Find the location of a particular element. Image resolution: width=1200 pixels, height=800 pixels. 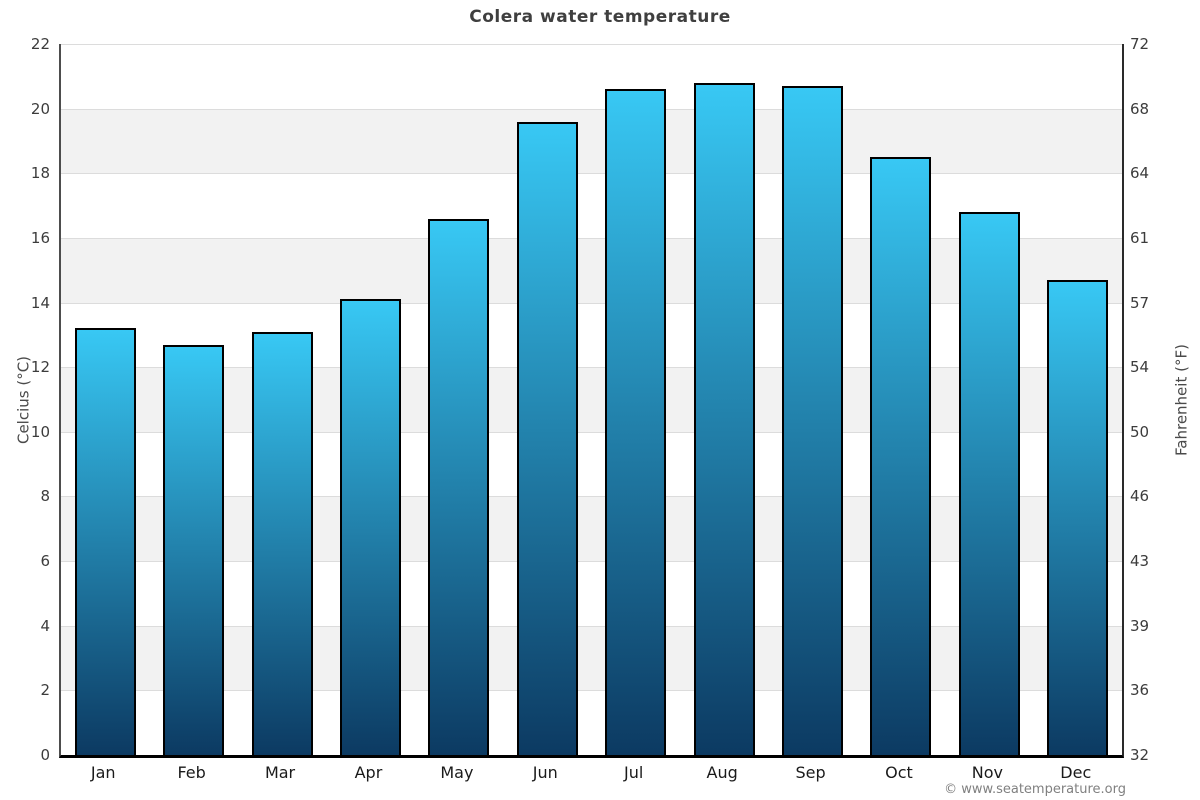

y-tick-fahrenheit-50: 50 is located at coordinates (1140, 431).